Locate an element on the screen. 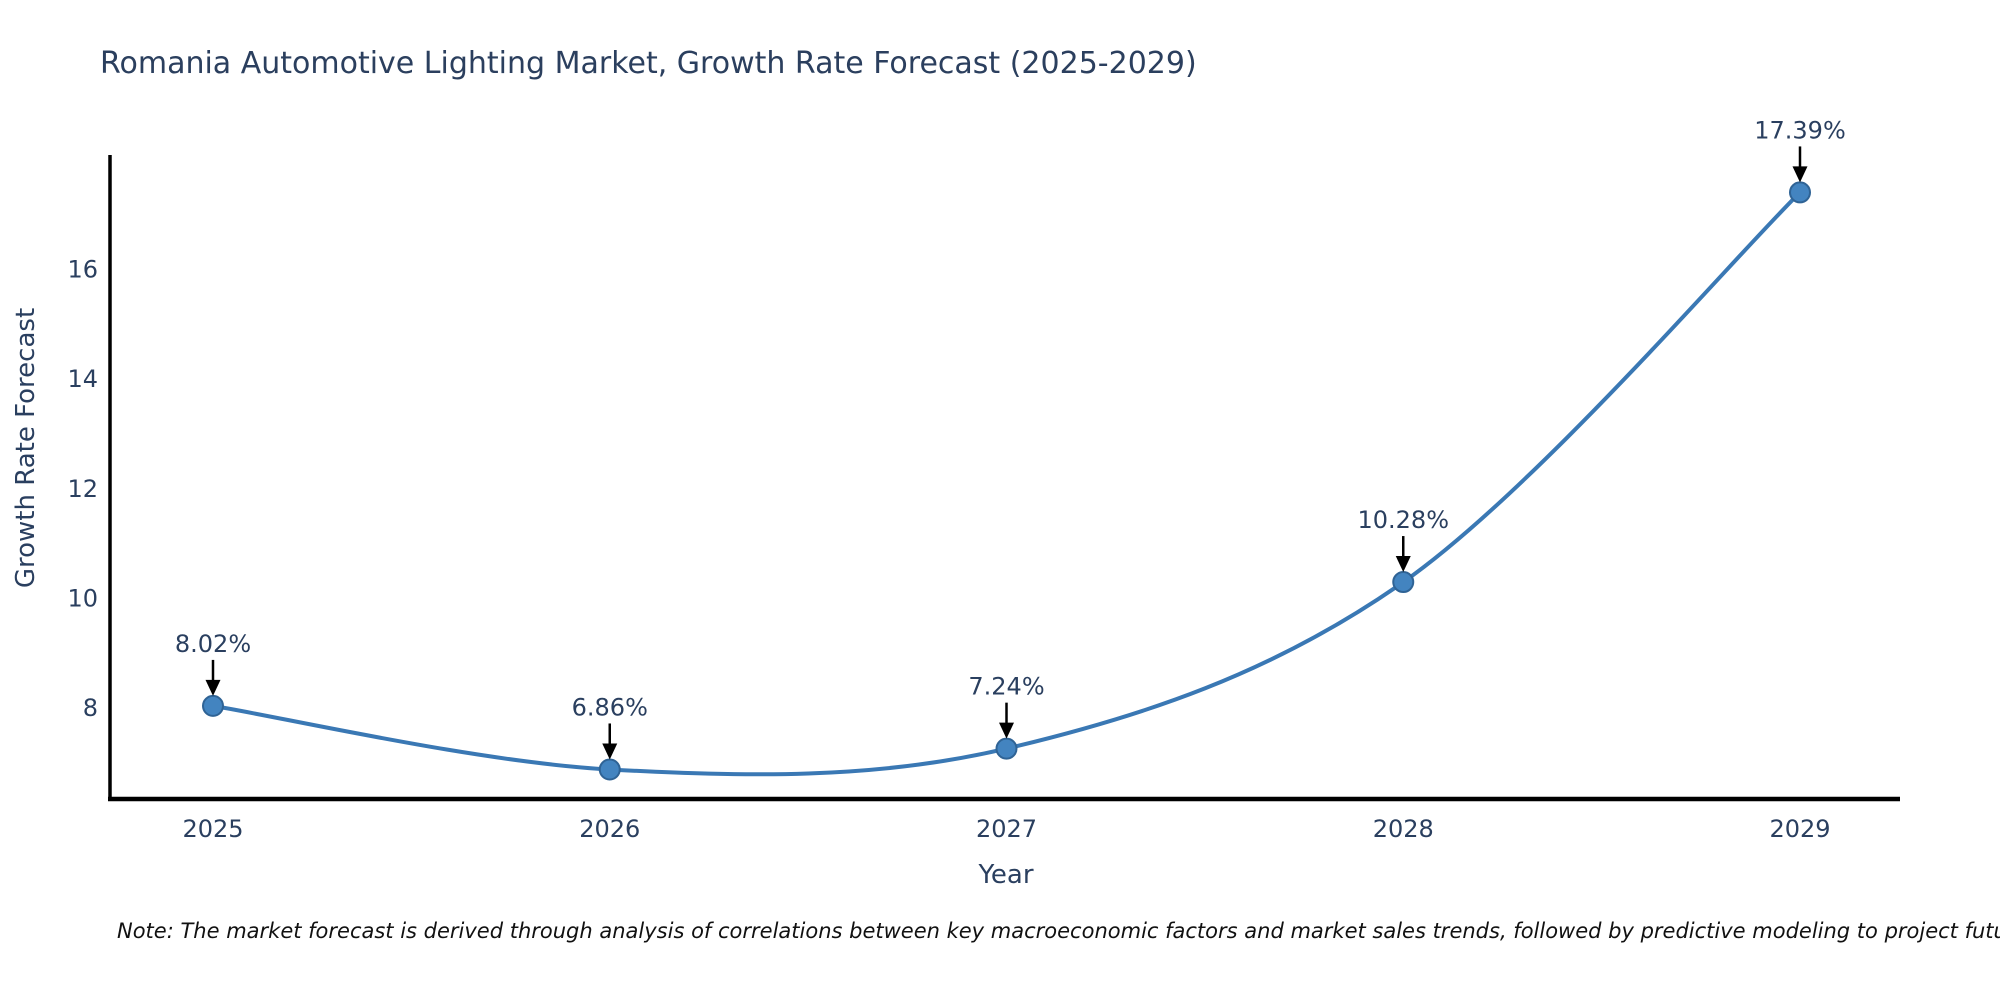 This screenshot has height=1000, width=2000. y-axis-title: Growth Rate Forecast is located at coordinates (26, 448).